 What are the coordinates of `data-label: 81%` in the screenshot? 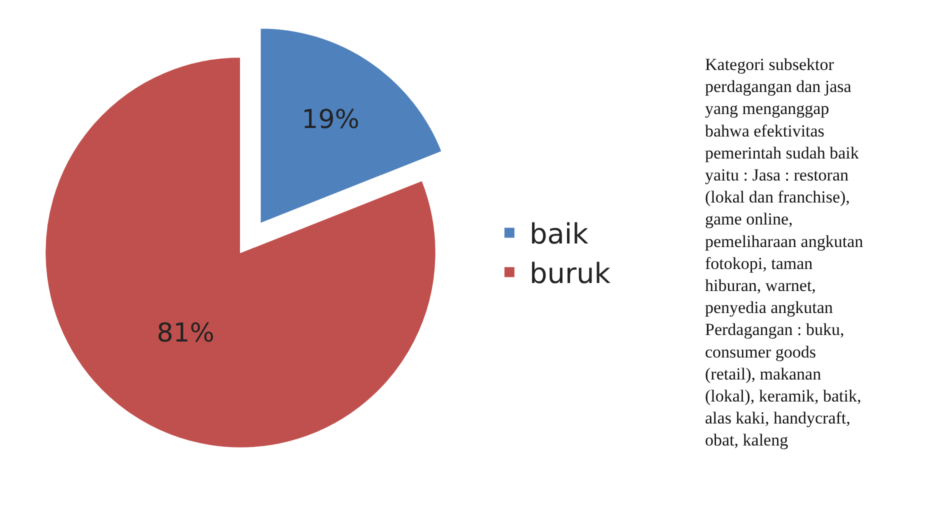 It's located at (185, 333).